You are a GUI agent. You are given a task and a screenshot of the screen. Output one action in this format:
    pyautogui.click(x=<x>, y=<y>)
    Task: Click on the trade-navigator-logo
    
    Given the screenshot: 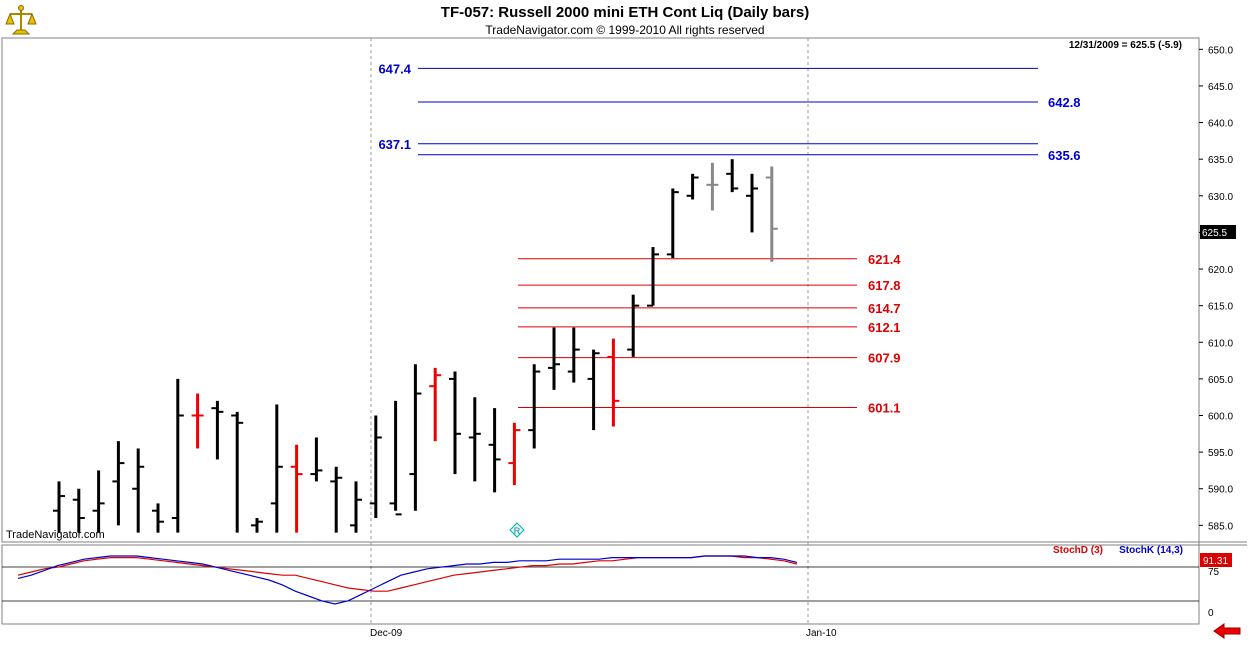 What is the action you would take?
    pyautogui.click(x=21, y=21)
    